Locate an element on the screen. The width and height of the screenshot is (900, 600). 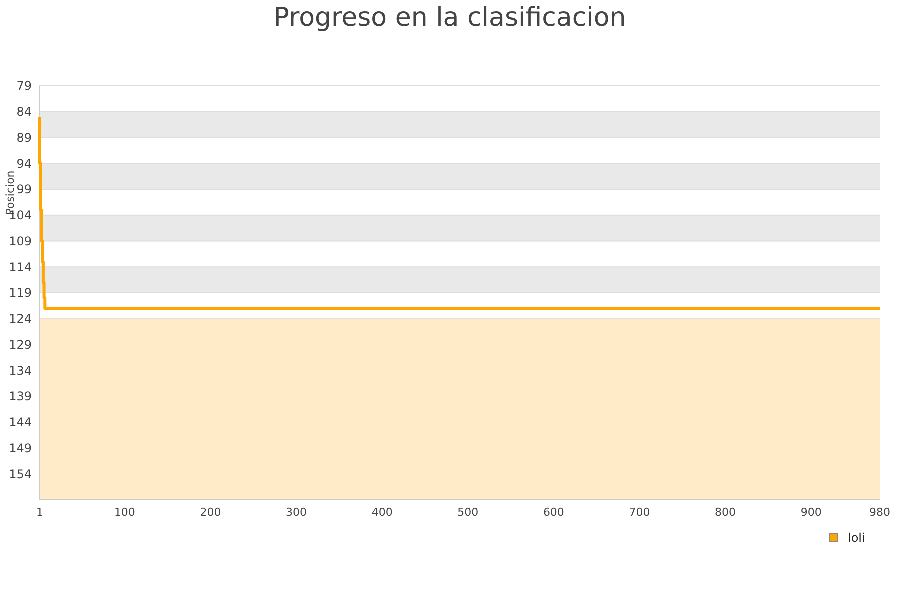
y-tick-label: 89 is located at coordinates (24, 137).